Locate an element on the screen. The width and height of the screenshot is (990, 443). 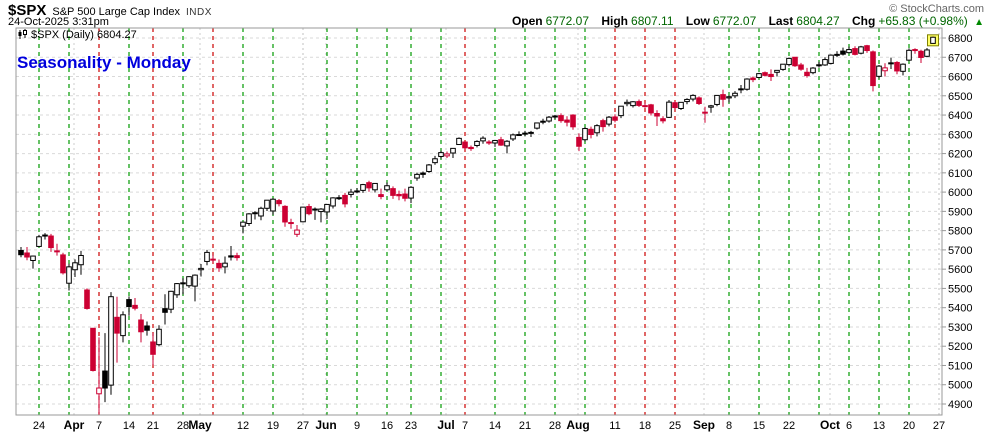
up-arrow-icon: ▲ is located at coordinates (979, 22).